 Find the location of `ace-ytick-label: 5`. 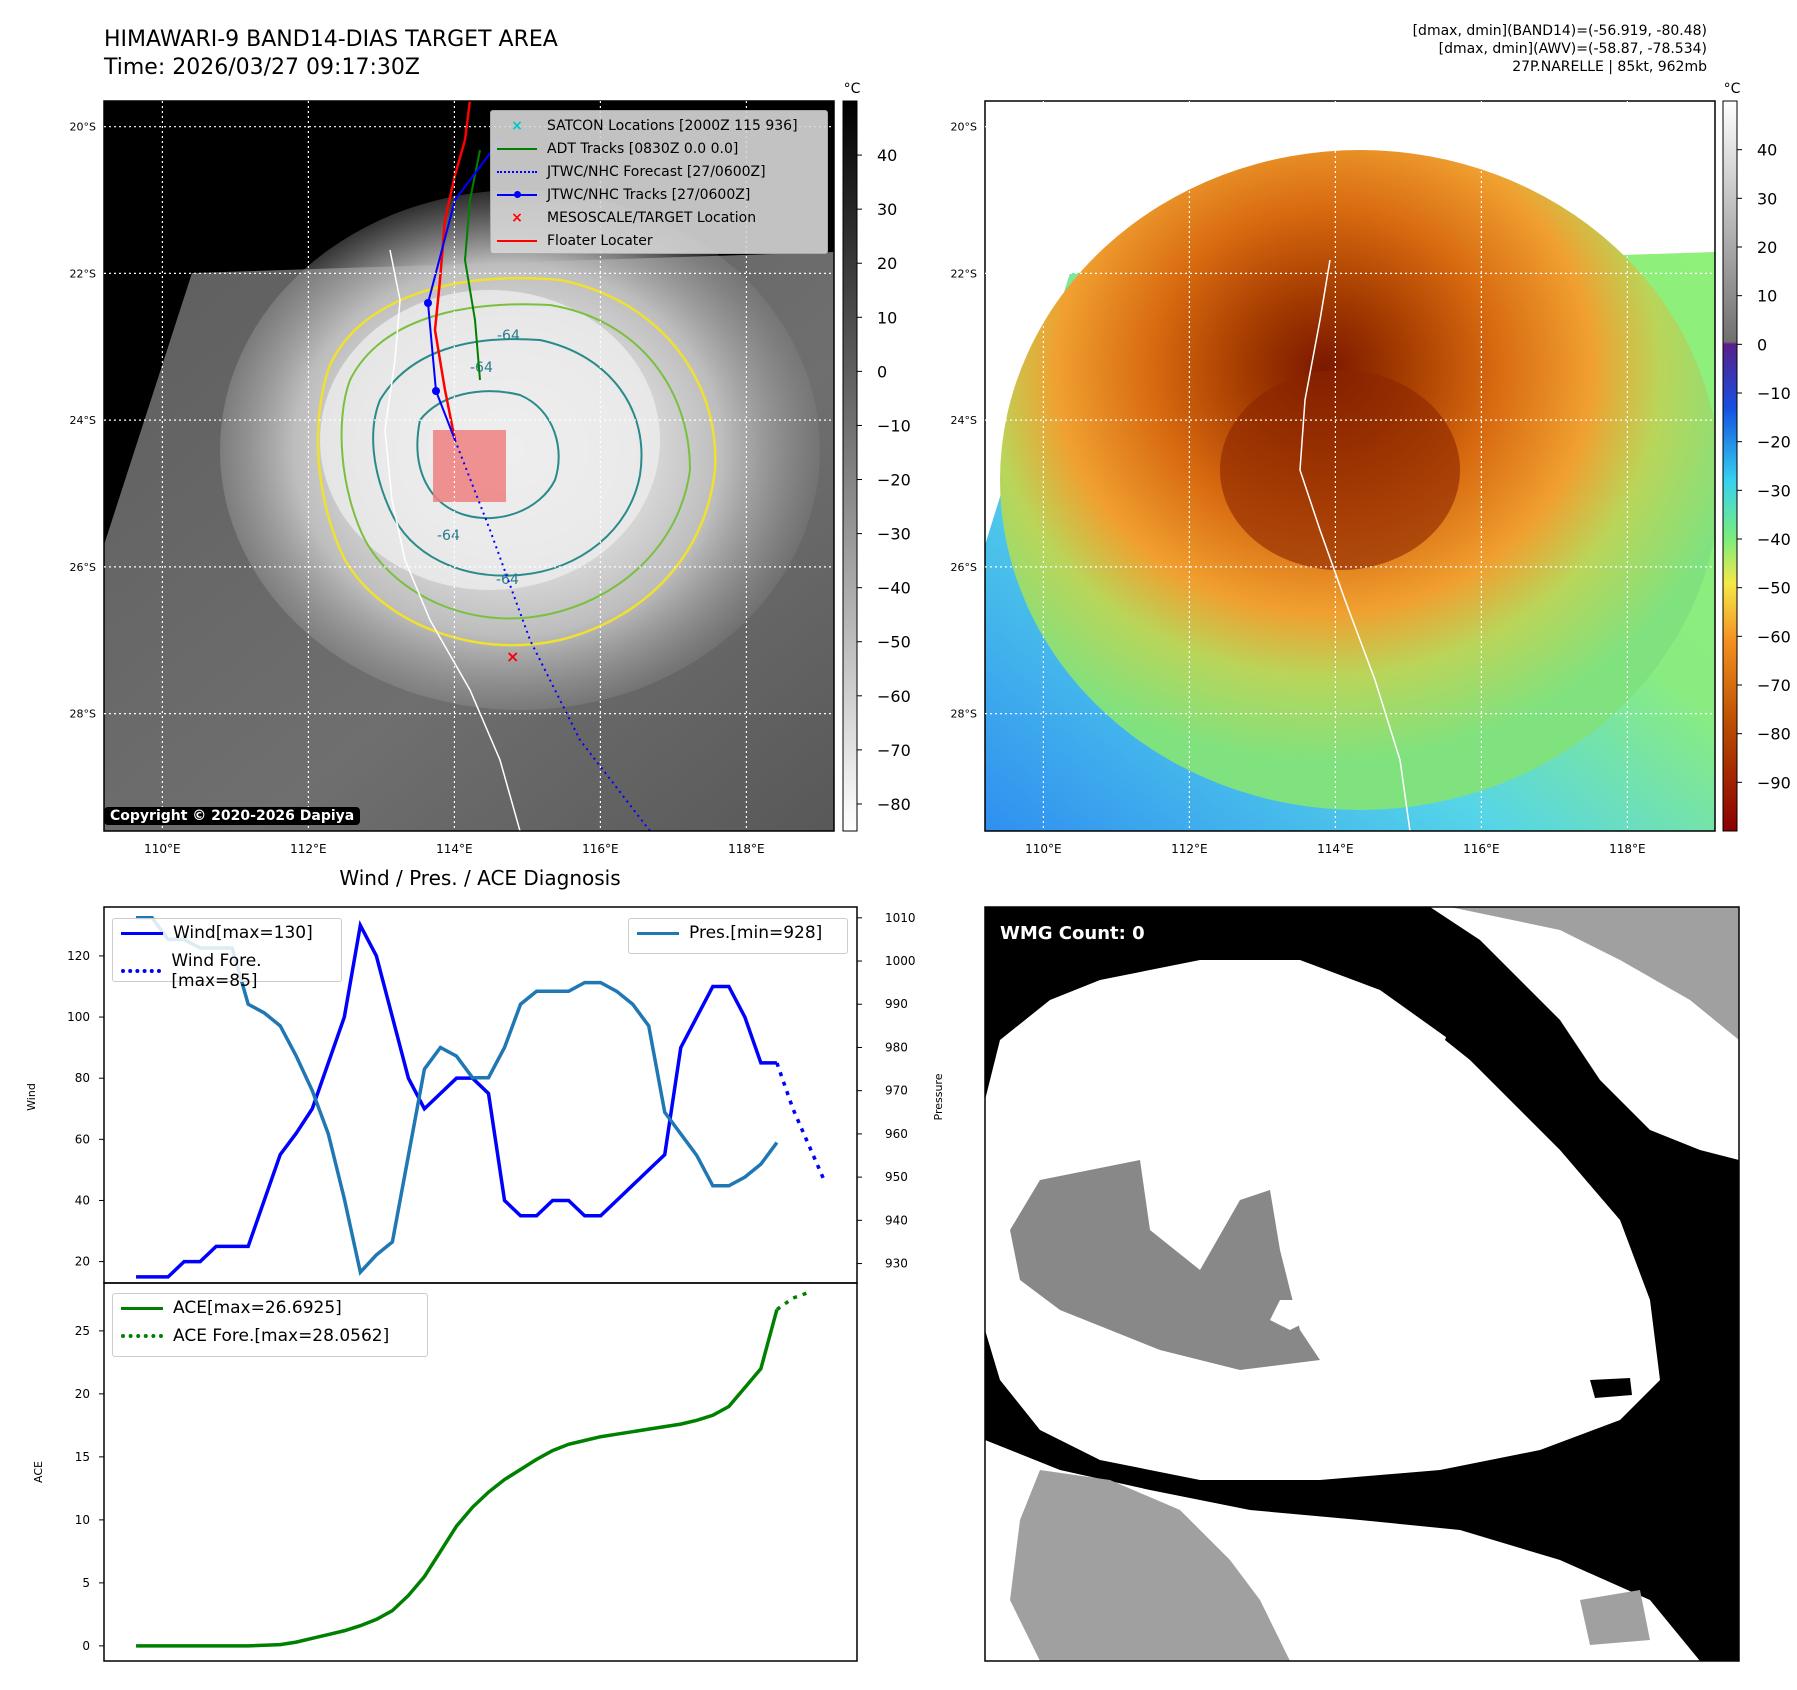

ace-ytick-label: 5 is located at coordinates (86, 1583).